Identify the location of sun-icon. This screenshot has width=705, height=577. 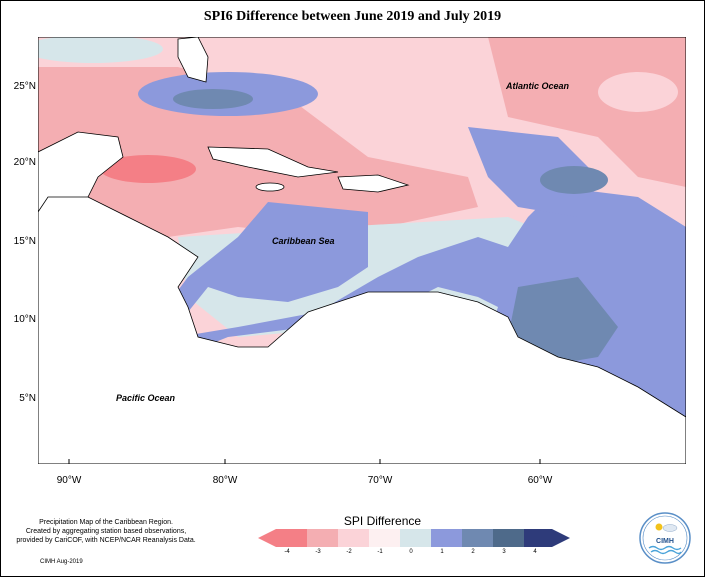
(659, 527).